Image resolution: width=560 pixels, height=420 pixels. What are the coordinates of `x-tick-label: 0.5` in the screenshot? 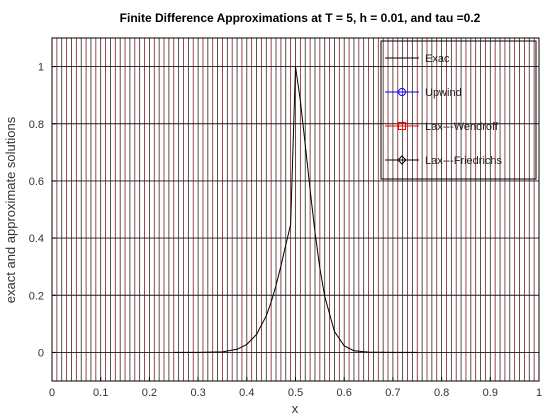 It's located at (295, 393).